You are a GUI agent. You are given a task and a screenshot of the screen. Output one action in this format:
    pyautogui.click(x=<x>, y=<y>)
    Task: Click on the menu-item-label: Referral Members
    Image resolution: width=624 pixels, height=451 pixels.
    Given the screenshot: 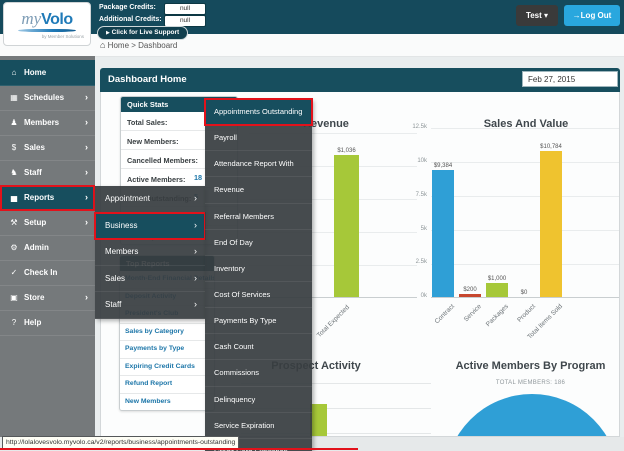 What is the action you would take?
    pyautogui.click(x=244, y=216)
    